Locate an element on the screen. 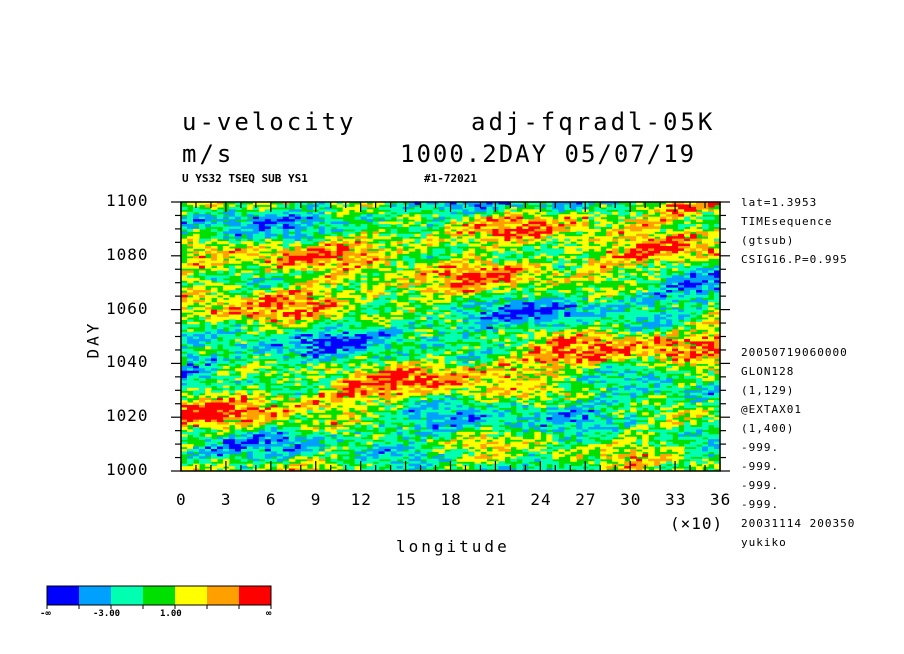  side-info-line: lat=1.3953 is located at coordinates (779, 202).